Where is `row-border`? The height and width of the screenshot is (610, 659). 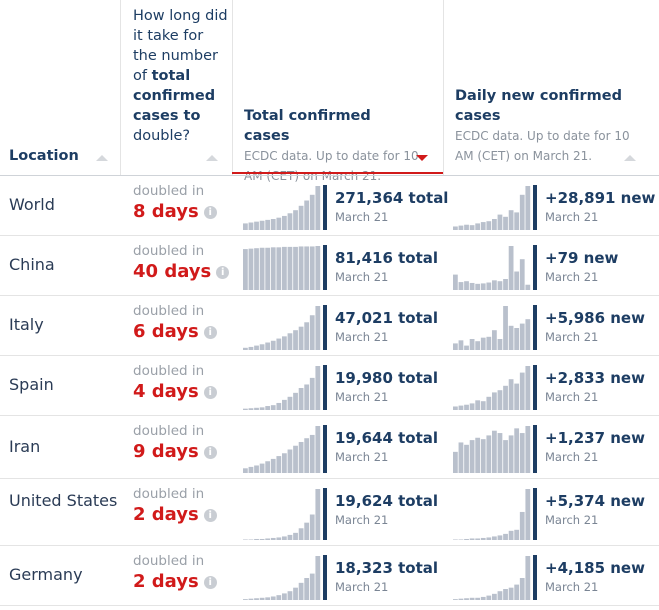
row-border is located at coordinates (329, 235).